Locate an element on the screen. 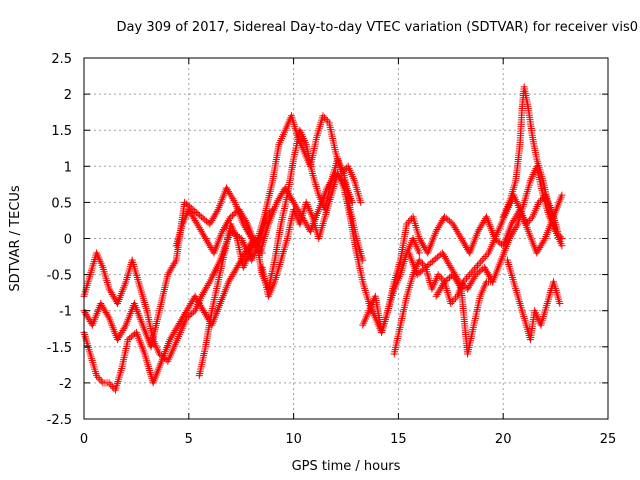 The image size is (640, 480). x-tick-label: 25 is located at coordinates (608, 439).